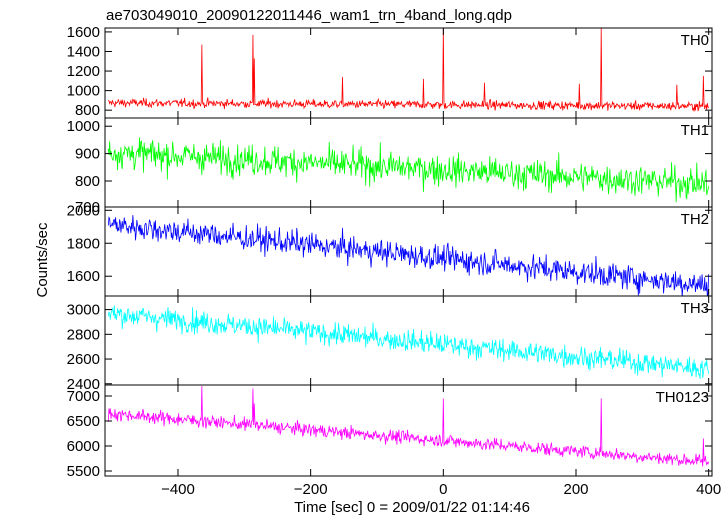 The width and height of the screenshot is (723, 516). Describe the element at coordinates (408, 255) in the screenshot. I see `series-line-th2` at that location.